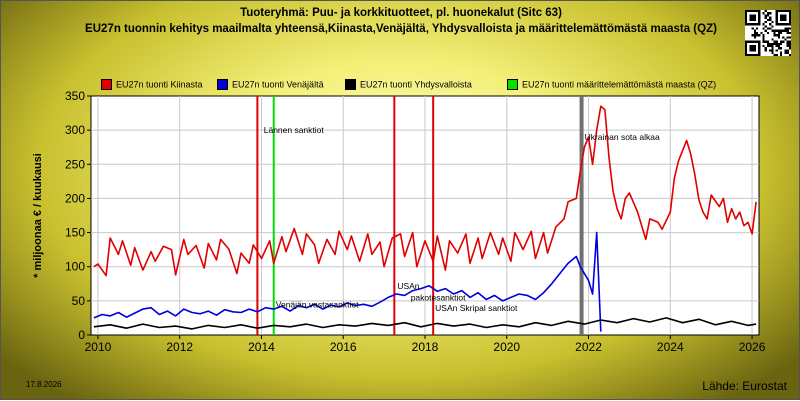  Describe the element at coordinates (75, 198) in the screenshot. I see `y-tick-label: 200` at that location.